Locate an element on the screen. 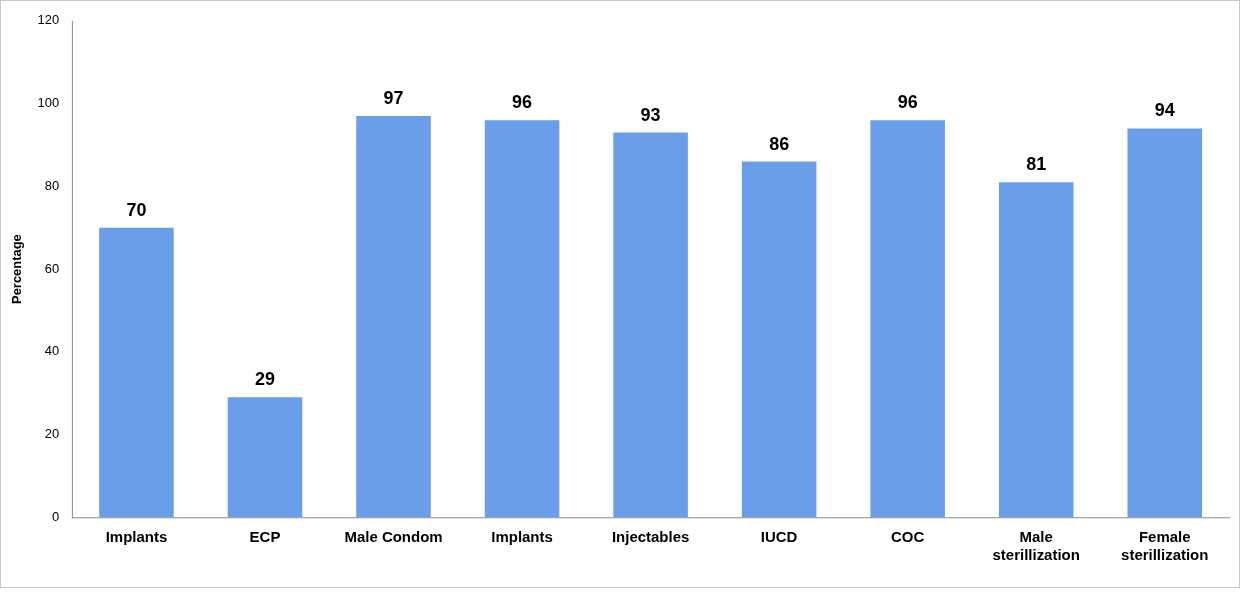  x-tick-label: IUCD is located at coordinates (779, 537).